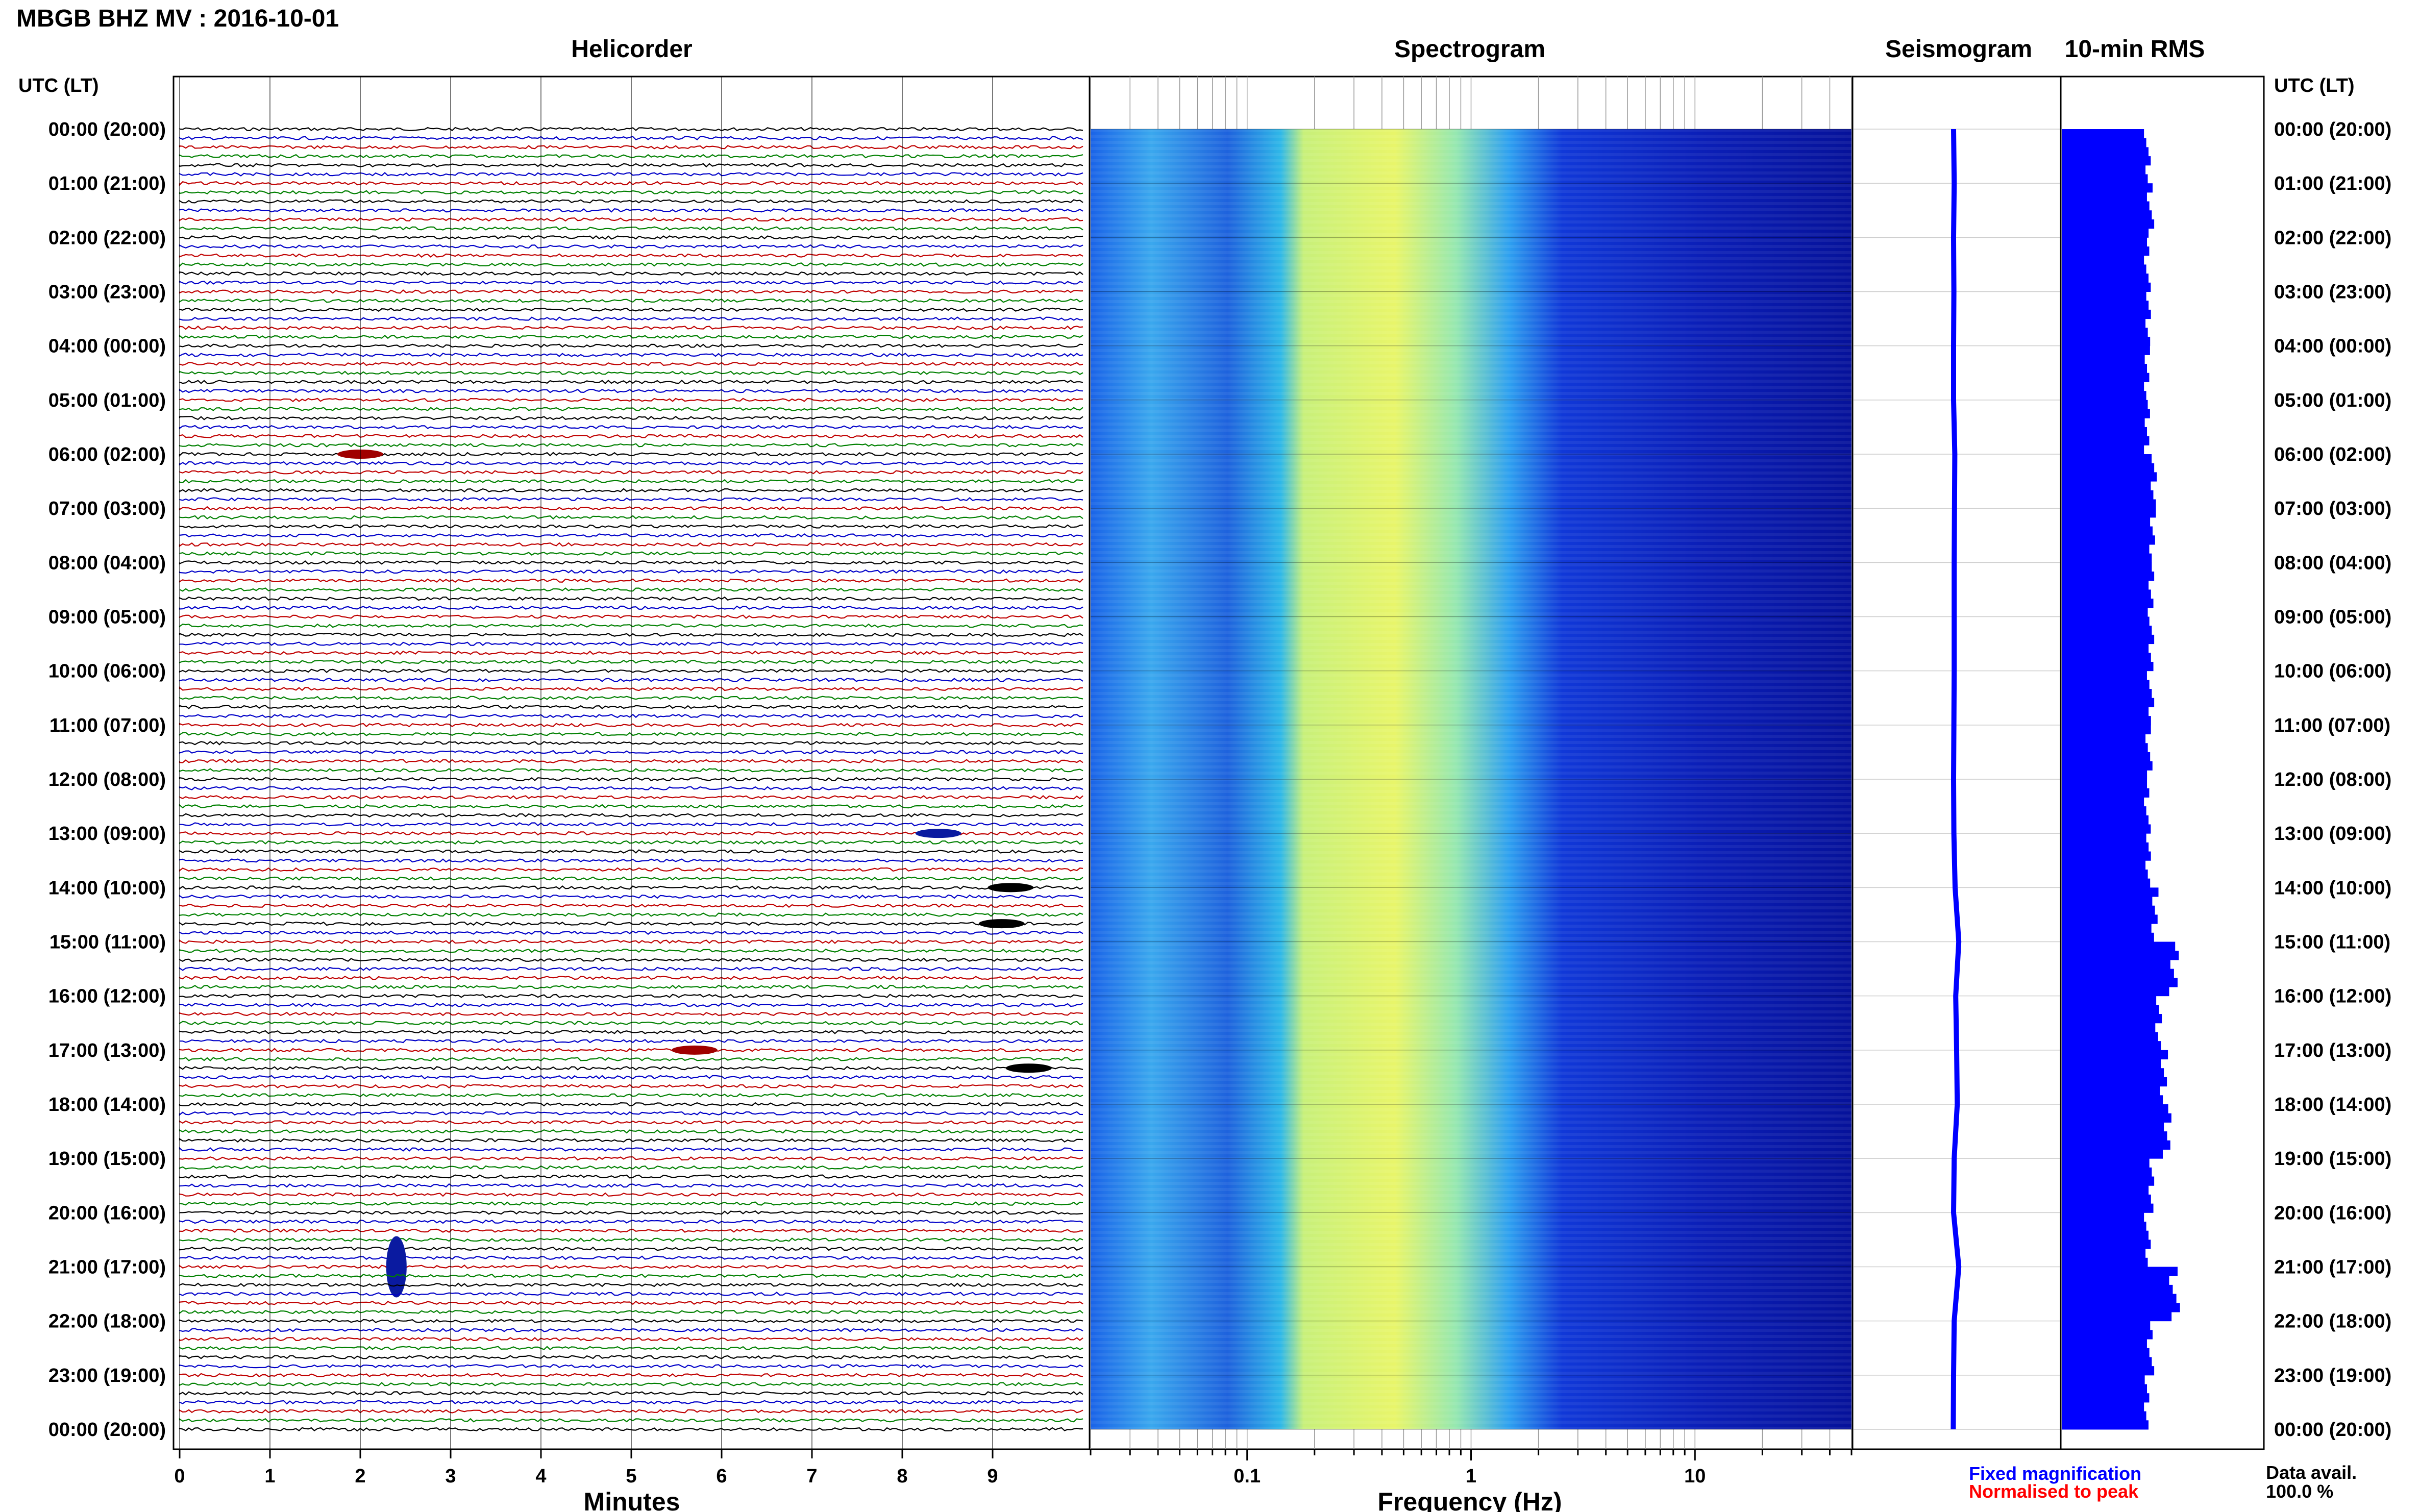  I want to click on data-avail-value: 100.0 %, so click(2299, 1491).